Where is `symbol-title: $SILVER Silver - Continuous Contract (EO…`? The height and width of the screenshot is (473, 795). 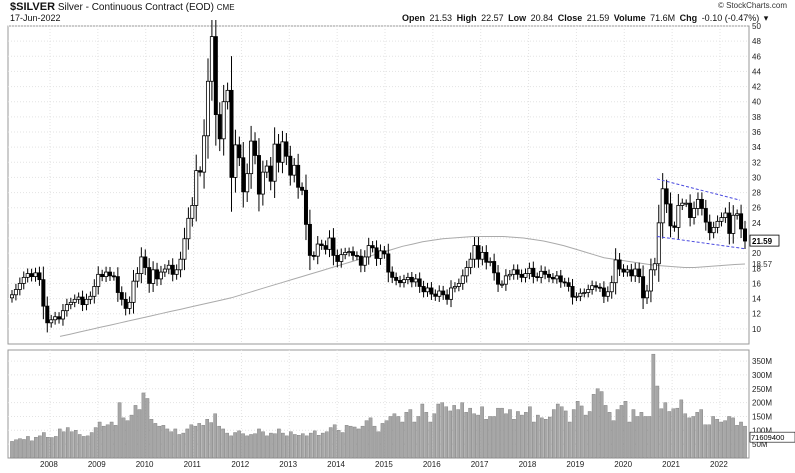 symbol-title: $SILVER Silver - Continuous Contract (EO… is located at coordinates (122, 7).